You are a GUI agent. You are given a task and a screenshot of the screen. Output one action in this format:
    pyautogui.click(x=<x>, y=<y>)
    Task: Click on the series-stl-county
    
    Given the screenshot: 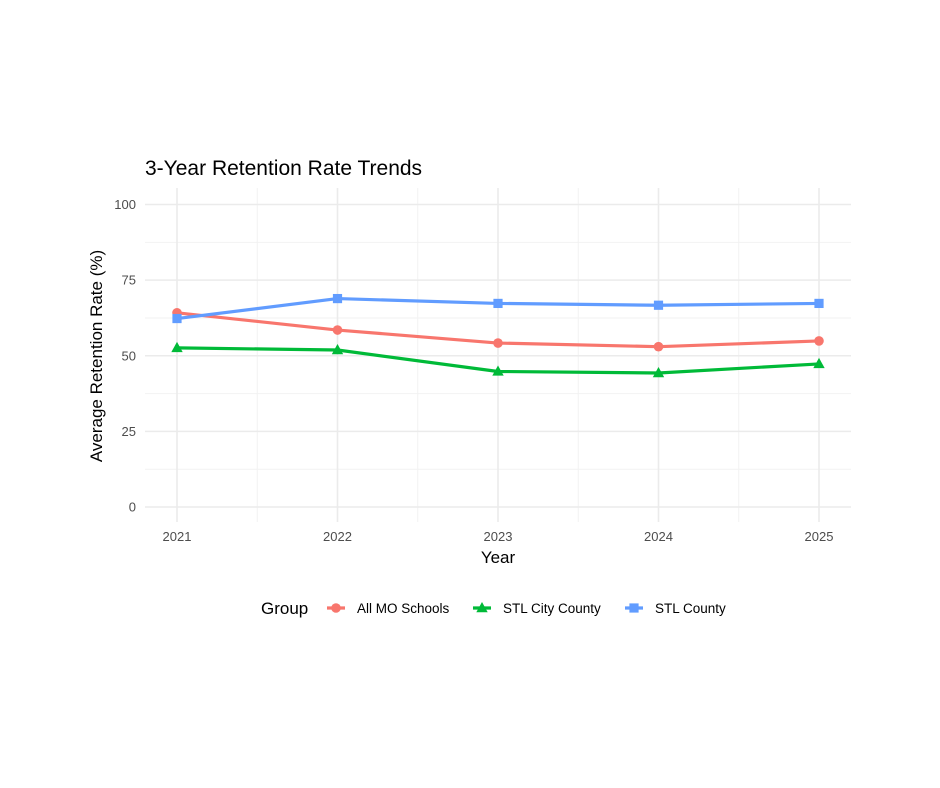 What is the action you would take?
    pyautogui.click(x=498, y=308)
    